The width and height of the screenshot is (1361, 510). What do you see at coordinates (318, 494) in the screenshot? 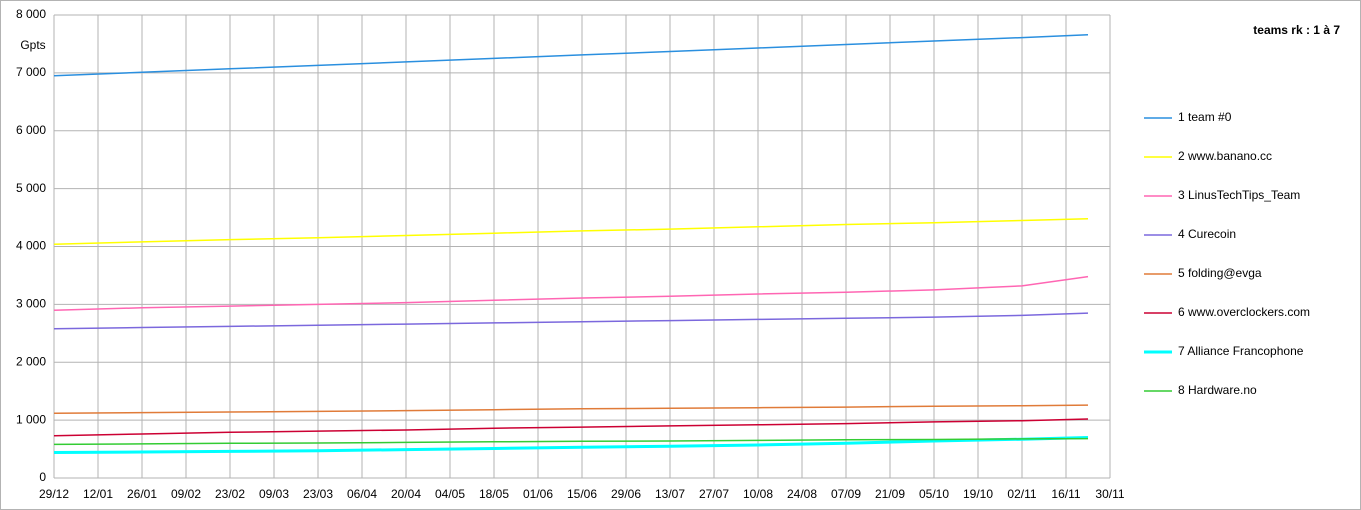
I see `x-tick-label: 23/03` at bounding box center [318, 494].